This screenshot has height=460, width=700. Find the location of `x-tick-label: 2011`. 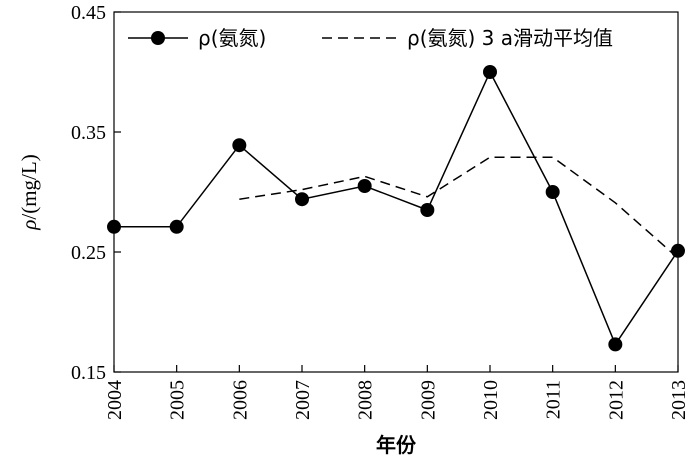

x-tick-label: 2011 is located at coordinates (554, 399).